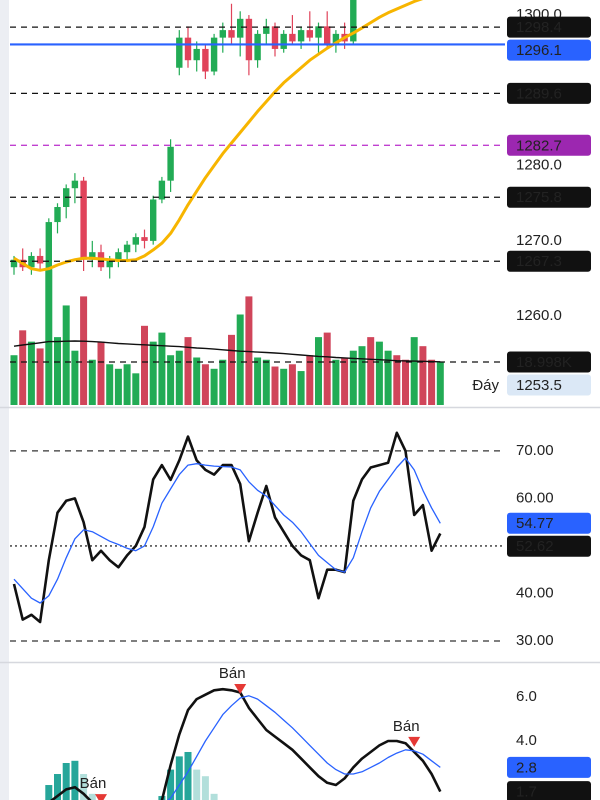 This screenshot has width=600, height=800. What do you see at coordinates (232, 673) in the screenshot?
I see `signal-label: Bán` at bounding box center [232, 673].